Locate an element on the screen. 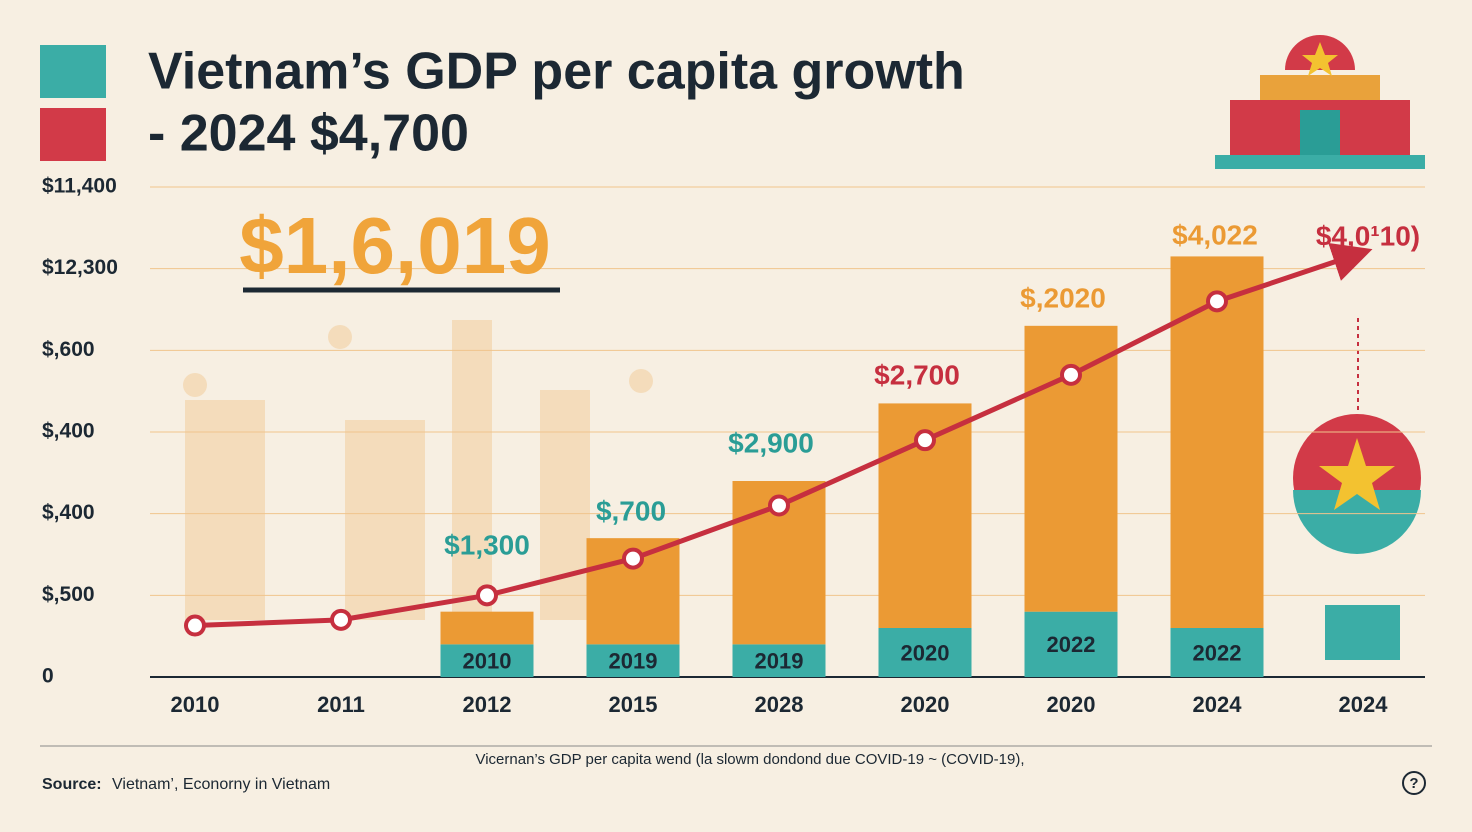 Image resolution: width=1472 pixels, height=832 pixels. x-tick-label: 2028 is located at coordinates (779, 704).